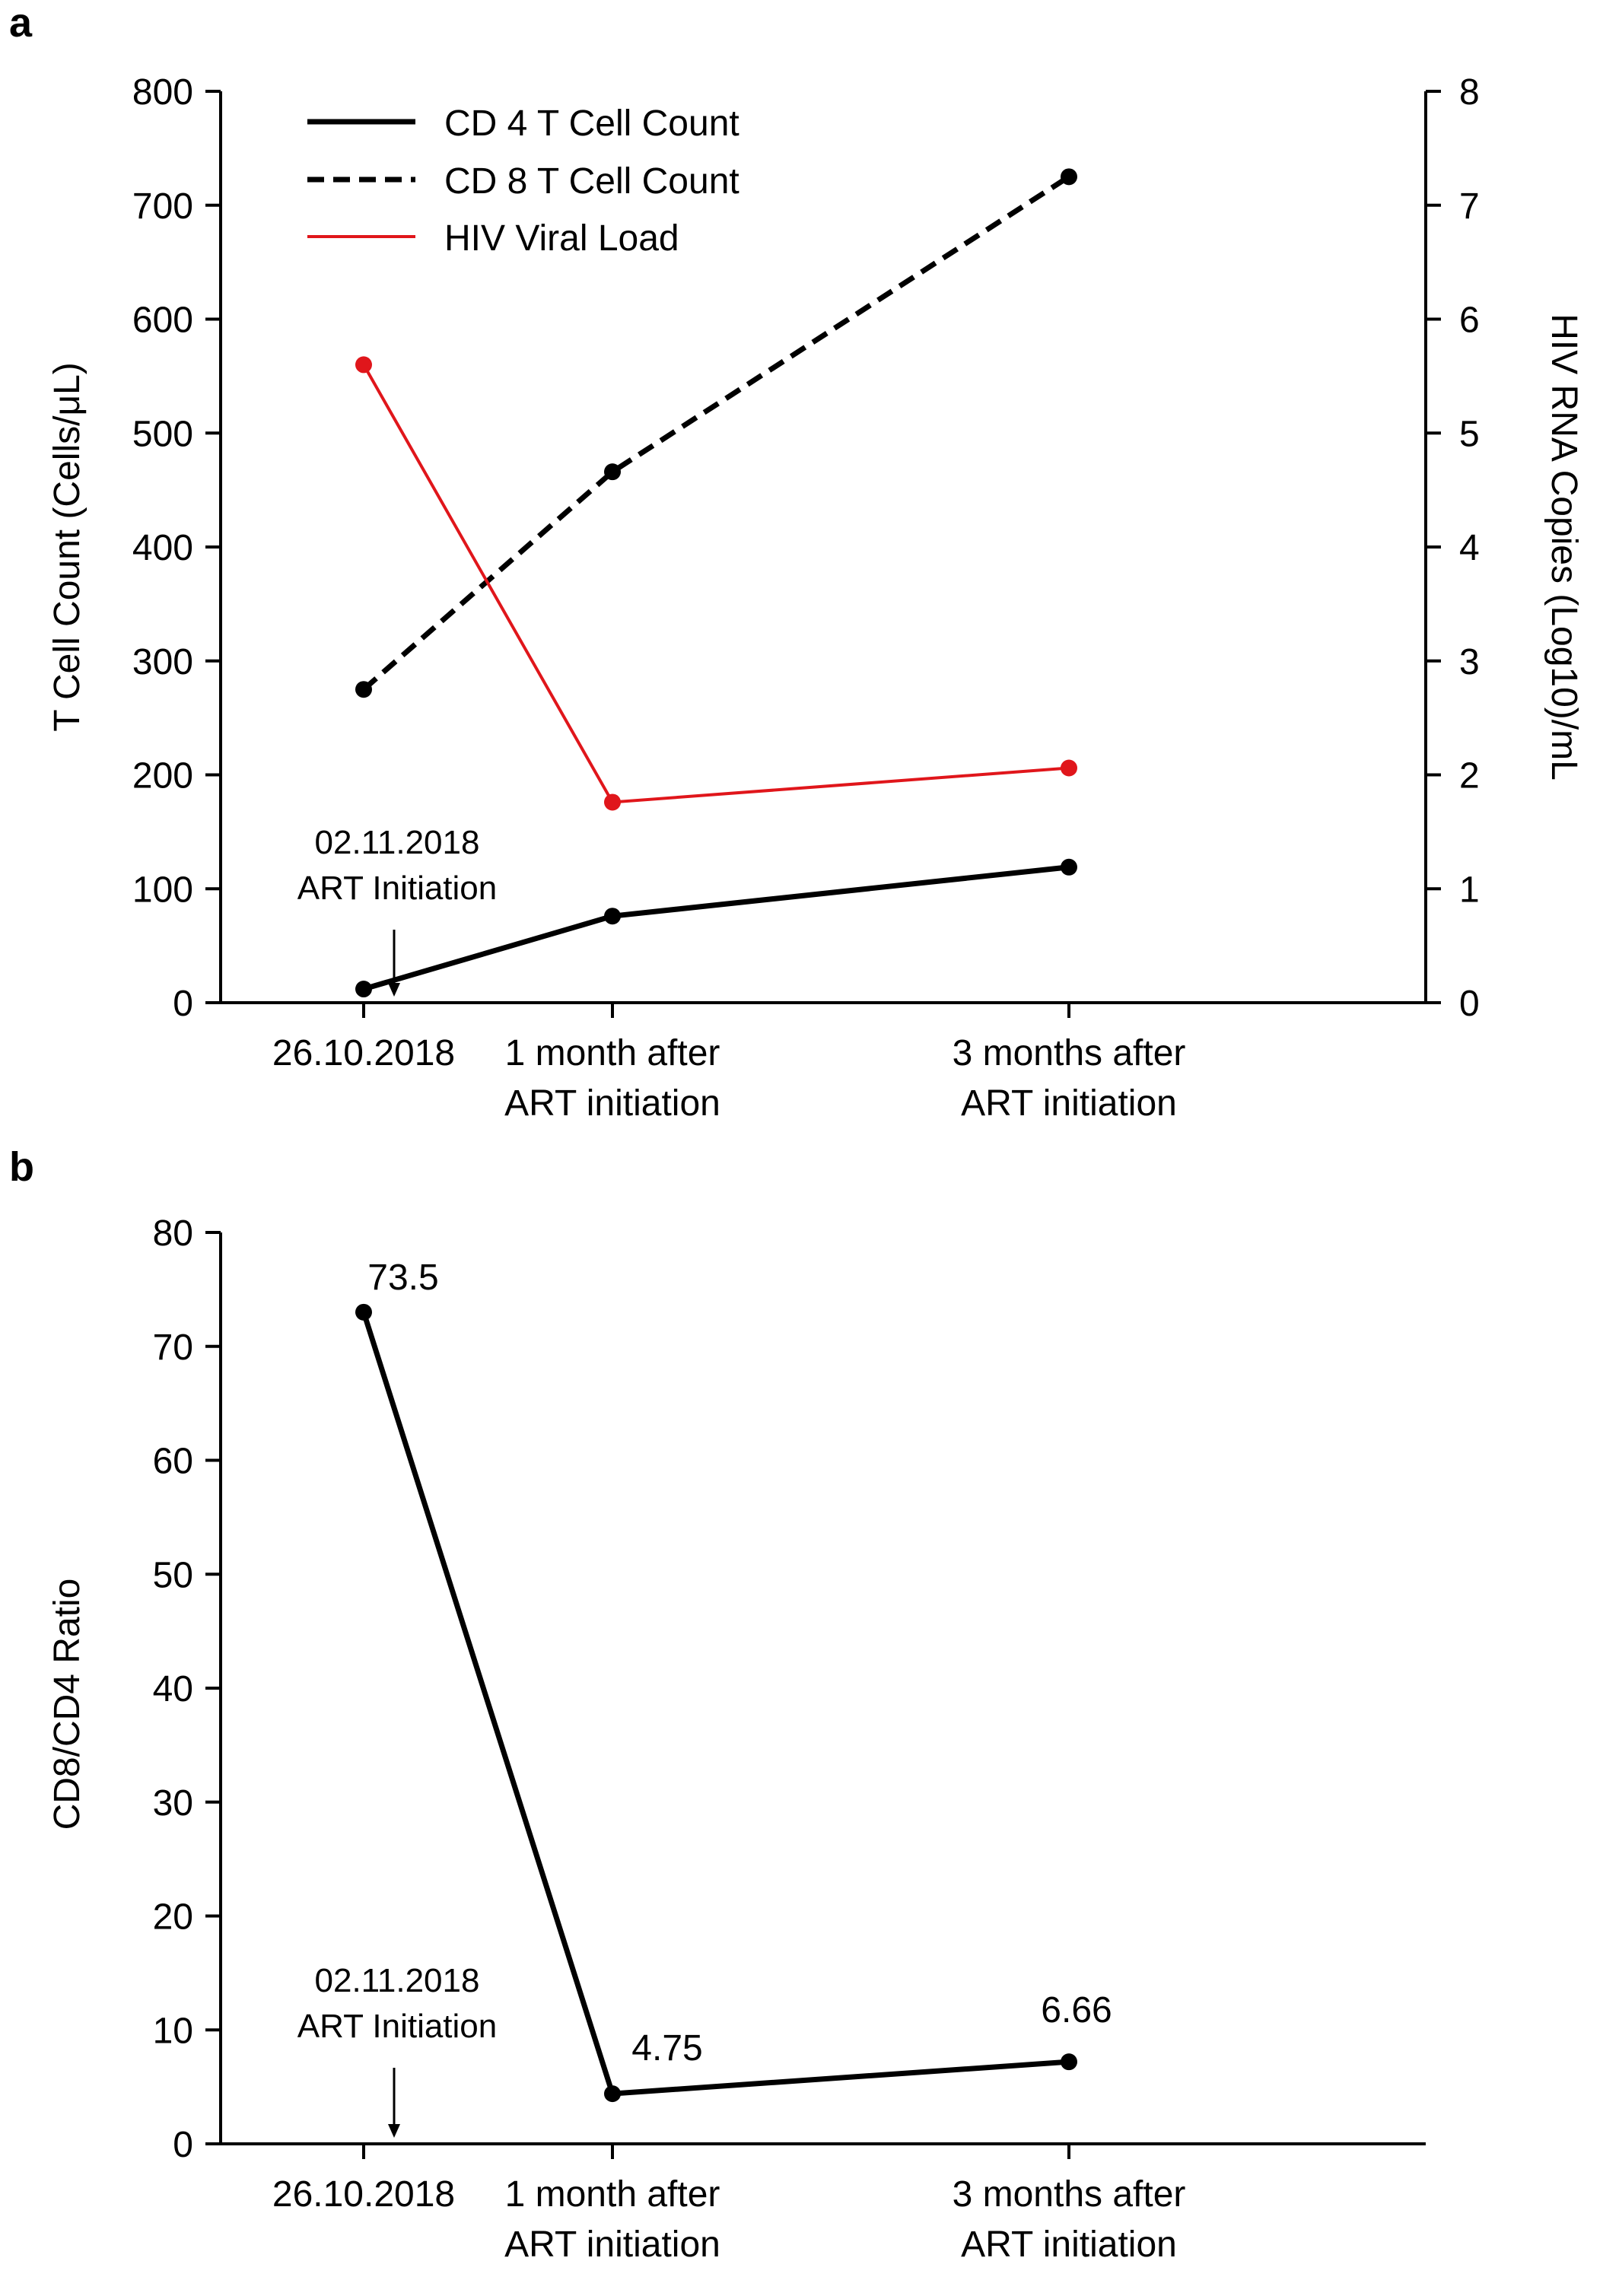  I want to click on panel-b-x-tick-label-26-10-2018: 26.10.2018, so click(363, 2195).